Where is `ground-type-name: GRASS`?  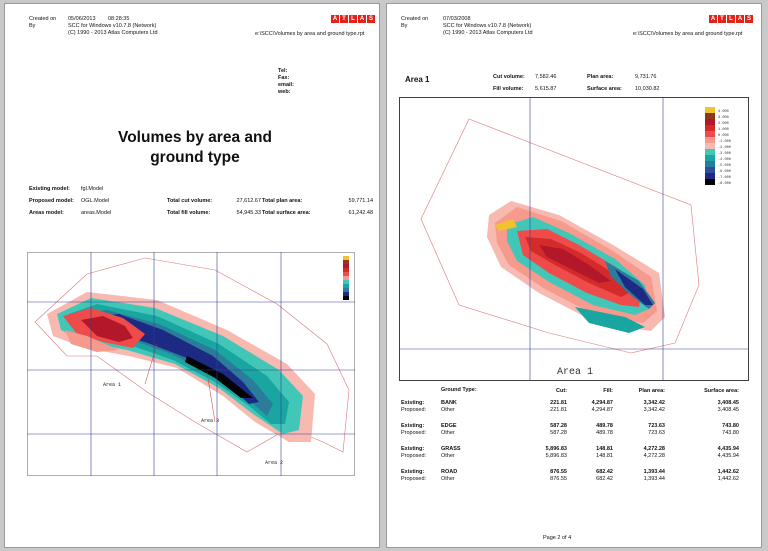 ground-type-name: GRASS is located at coordinates (451, 449).